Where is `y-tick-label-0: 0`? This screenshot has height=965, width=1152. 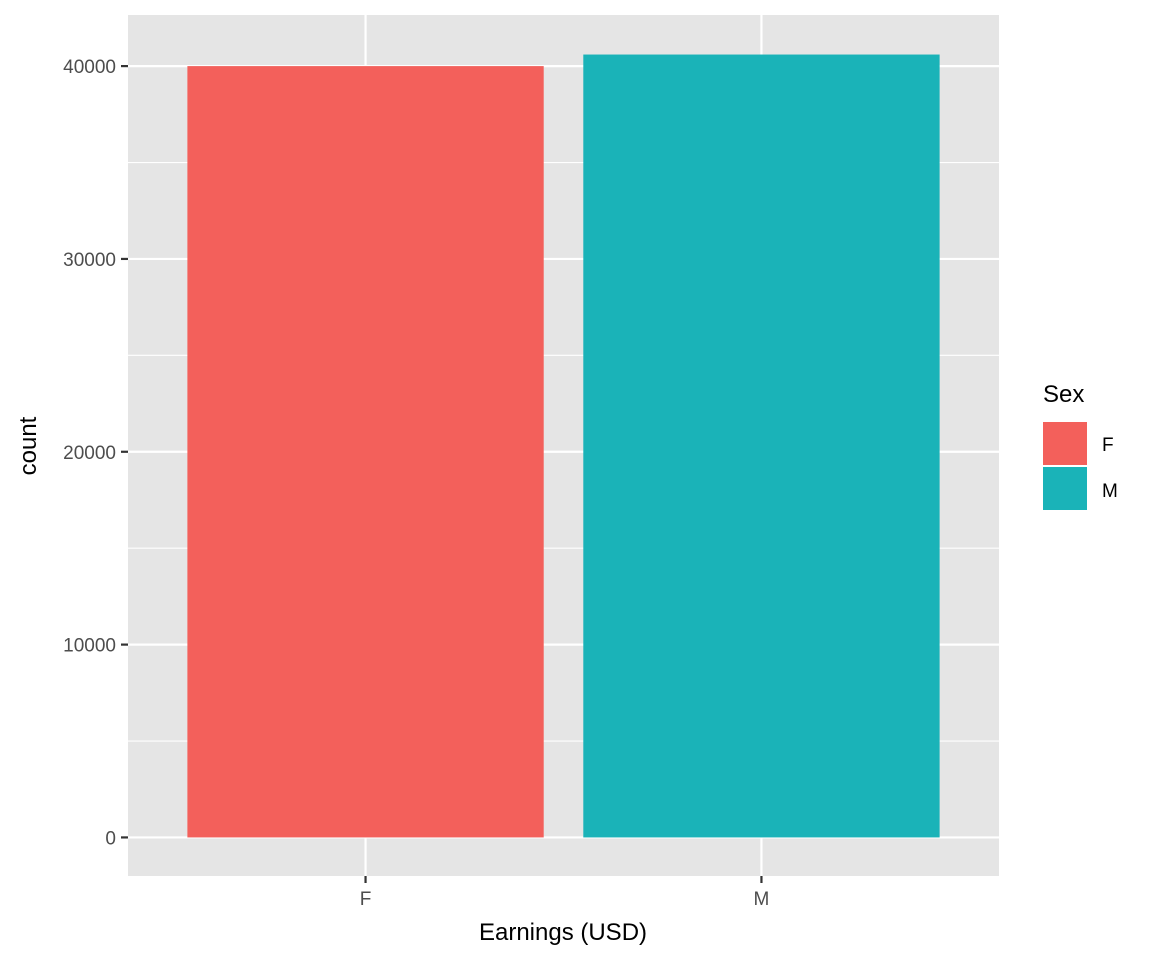
y-tick-label-0: 0 is located at coordinates (110, 838).